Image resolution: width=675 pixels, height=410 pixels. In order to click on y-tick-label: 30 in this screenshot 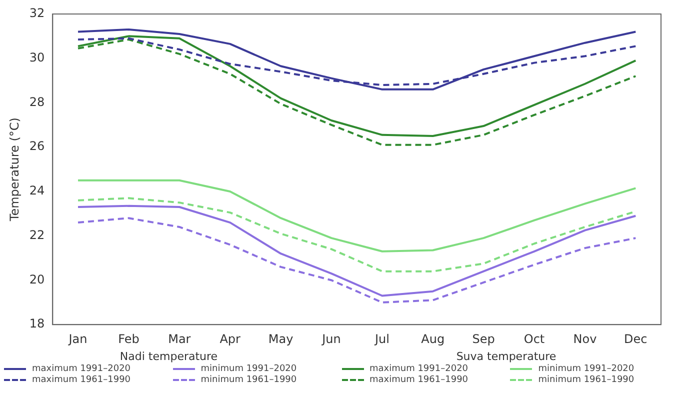, I will do `click(37, 57)`.